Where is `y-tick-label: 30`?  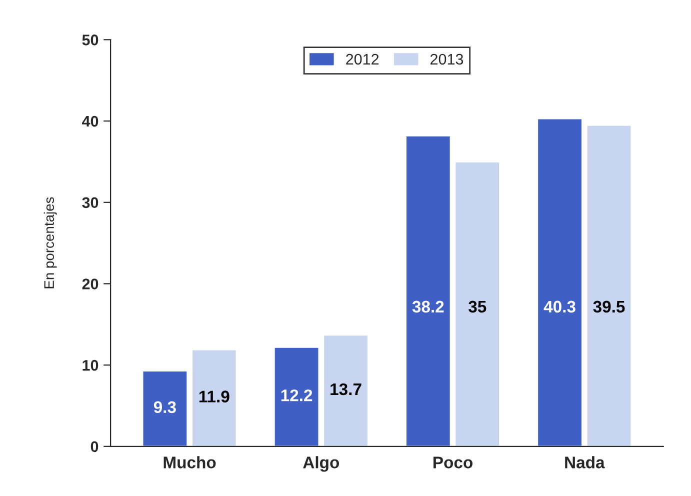
y-tick-label: 30 is located at coordinates (90, 202).